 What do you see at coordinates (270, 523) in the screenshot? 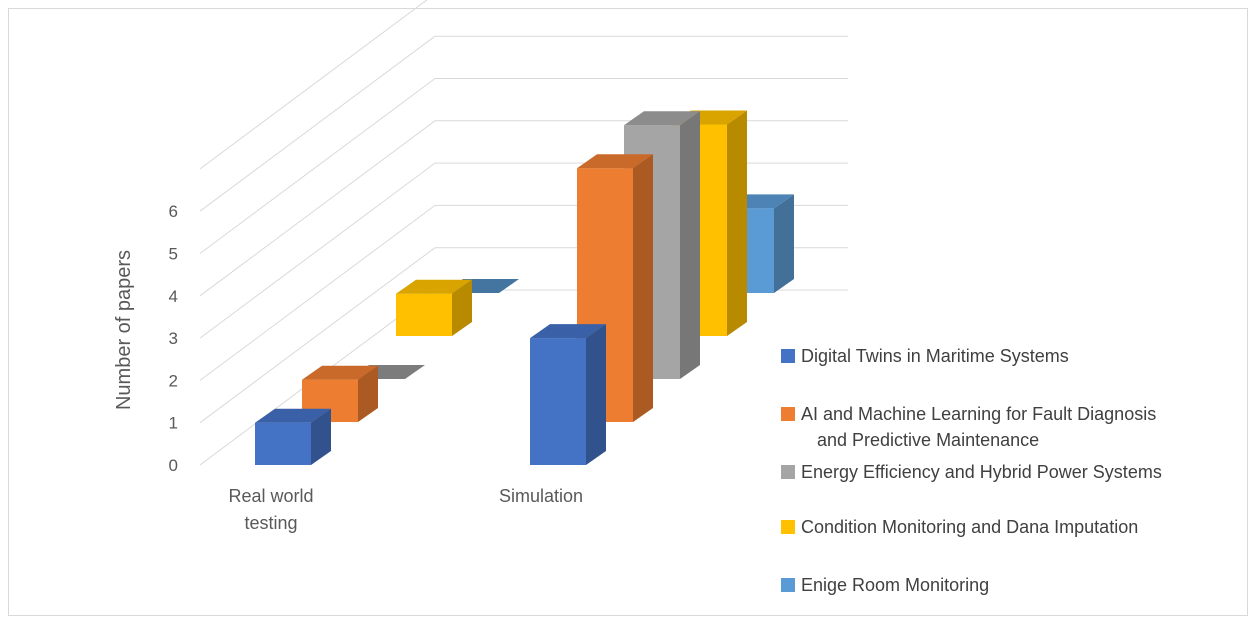
I see `category-label: testing` at bounding box center [270, 523].